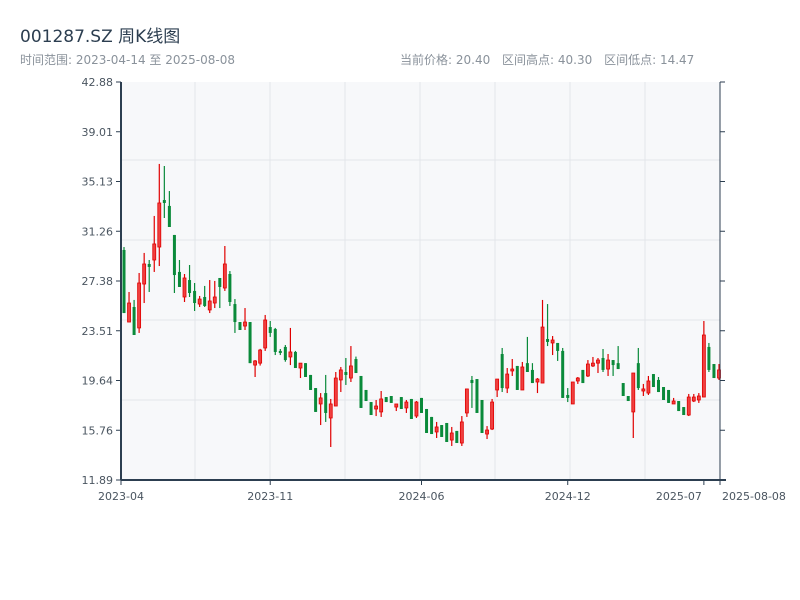 The height and width of the screenshot is (600, 800). I want to click on time-range-label: 时间范围: 2023-04-14 至 2025-08-08, so click(127, 60).